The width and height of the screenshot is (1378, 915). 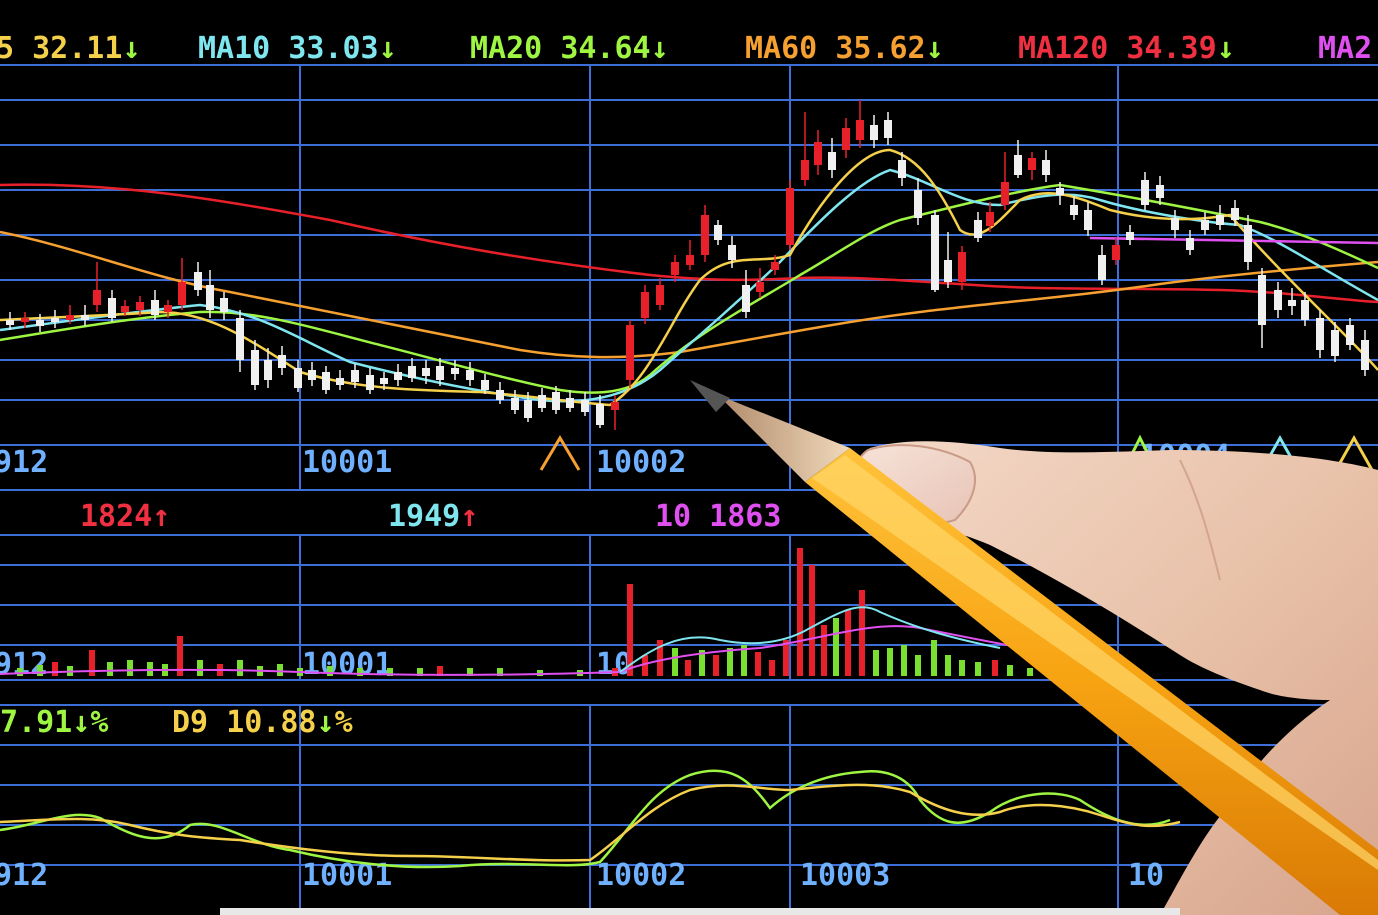 What do you see at coordinates (54, 722) in the screenshot?
I see `k-value: 7.91↓%` at bounding box center [54, 722].